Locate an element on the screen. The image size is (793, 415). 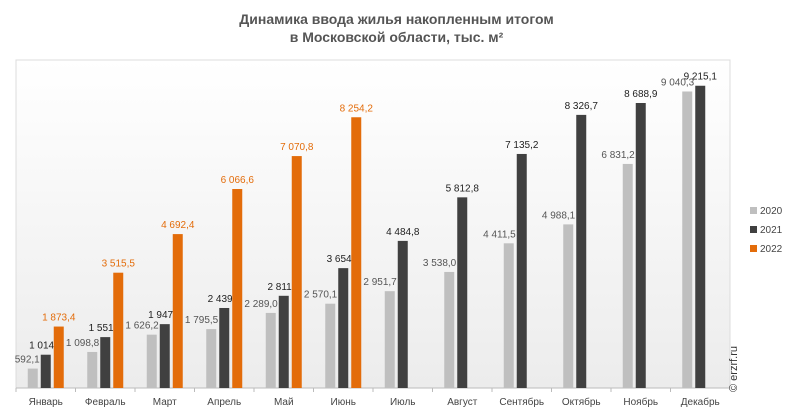
x-tick-label: Январь is located at coordinates (46, 402).